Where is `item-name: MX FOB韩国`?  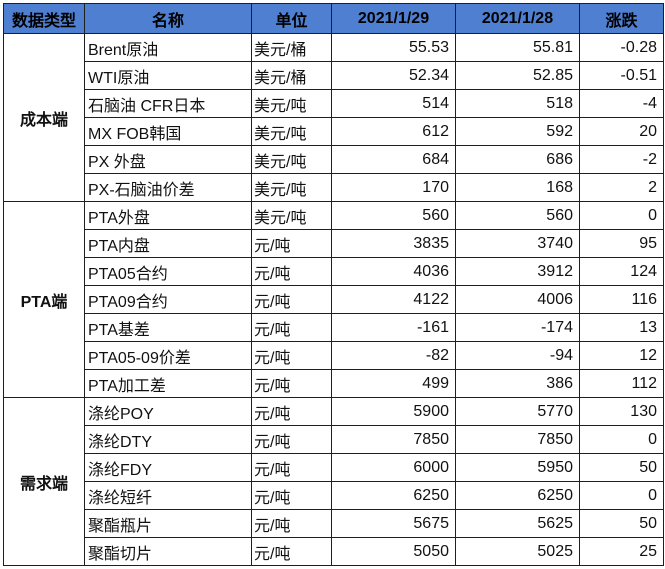 item-name: MX FOB韩国 is located at coordinates (168, 131).